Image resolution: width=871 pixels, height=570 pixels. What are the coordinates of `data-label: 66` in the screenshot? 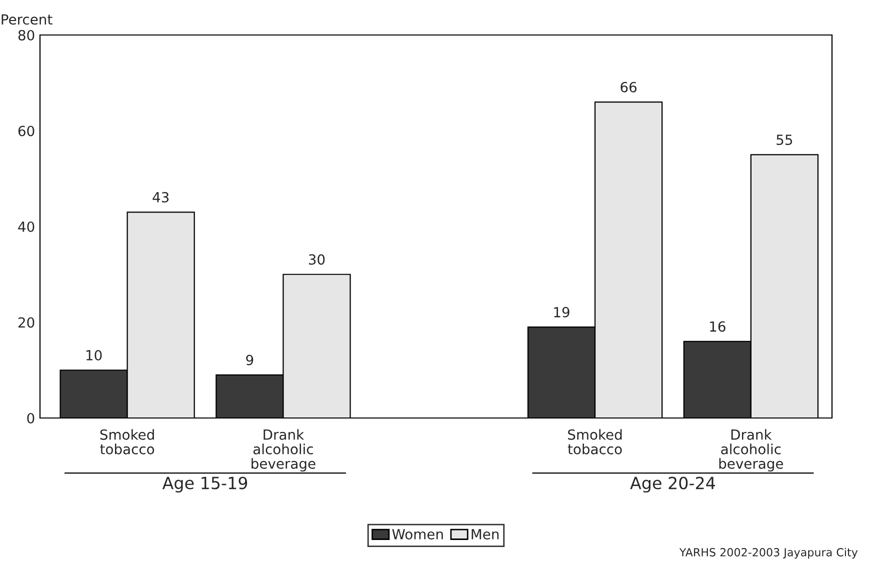 It's located at (628, 87).